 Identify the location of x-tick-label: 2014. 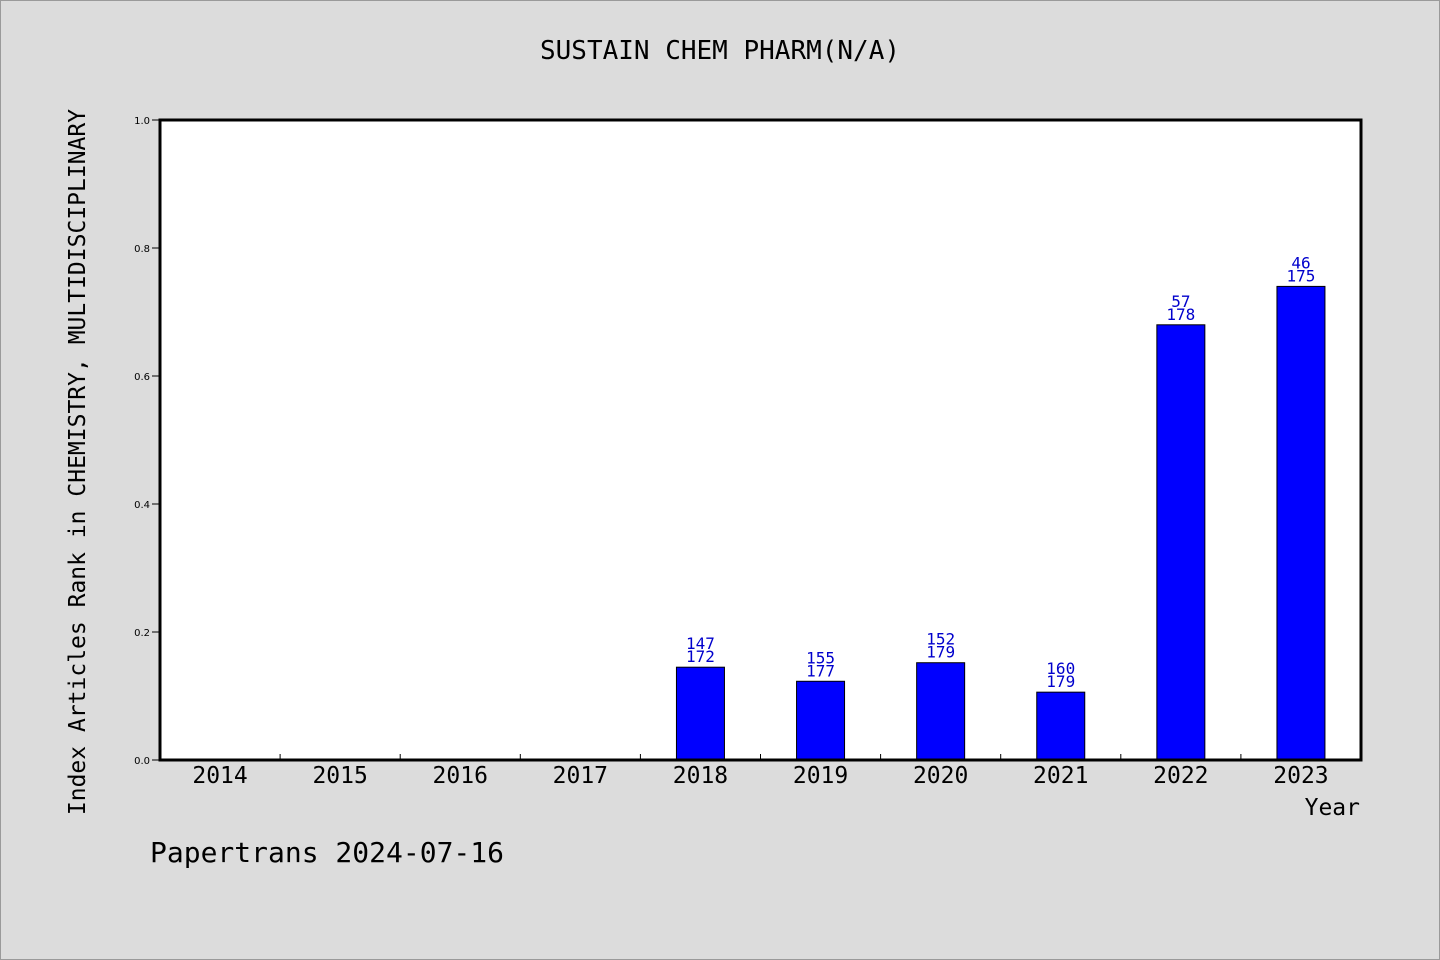
(219, 776).